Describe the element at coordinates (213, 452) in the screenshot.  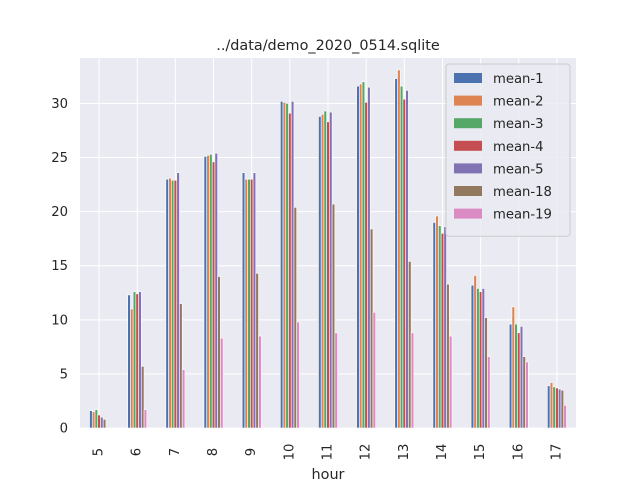
I see `x-tick-label: 8` at that location.